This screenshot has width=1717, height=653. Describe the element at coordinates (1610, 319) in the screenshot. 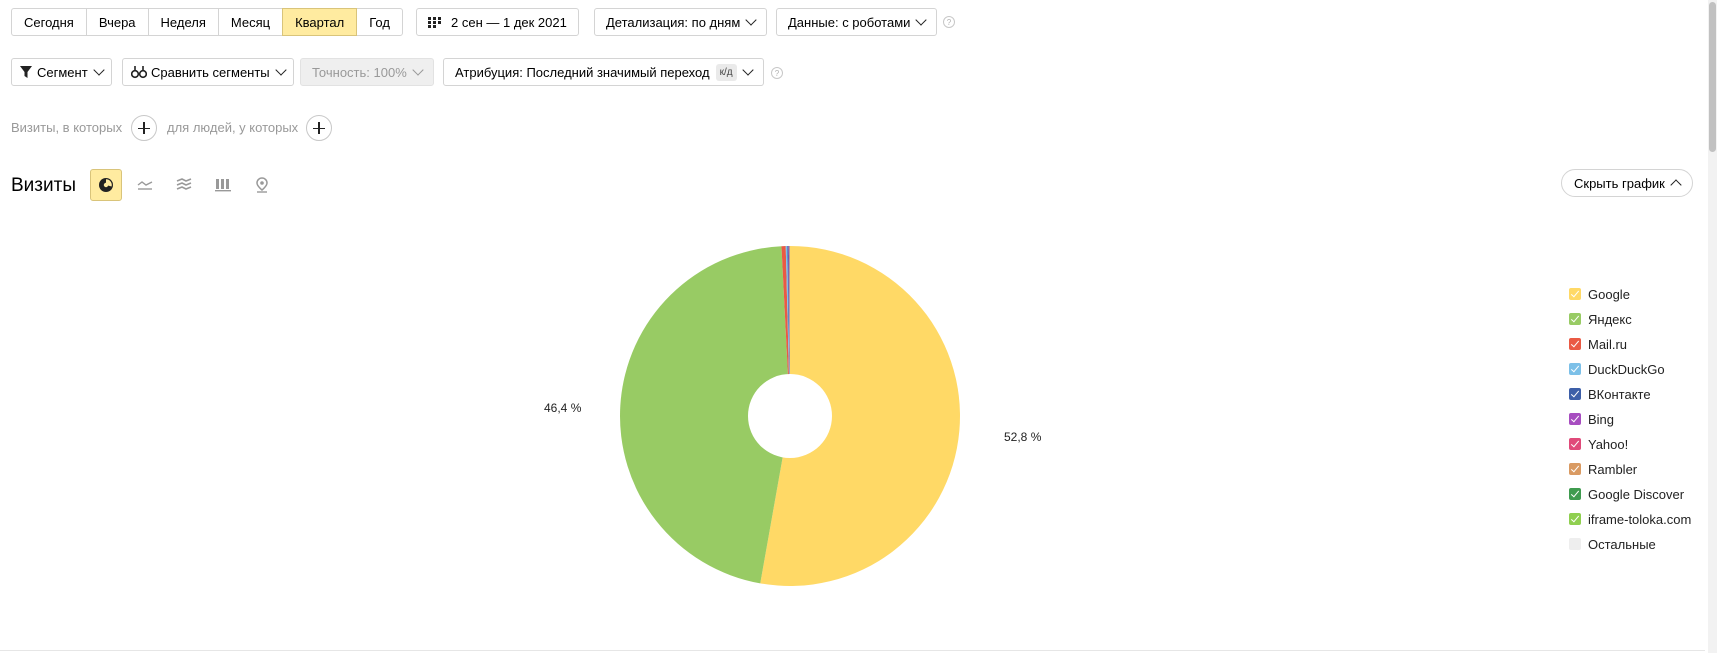

I see `legend-label: Яндекс` at that location.